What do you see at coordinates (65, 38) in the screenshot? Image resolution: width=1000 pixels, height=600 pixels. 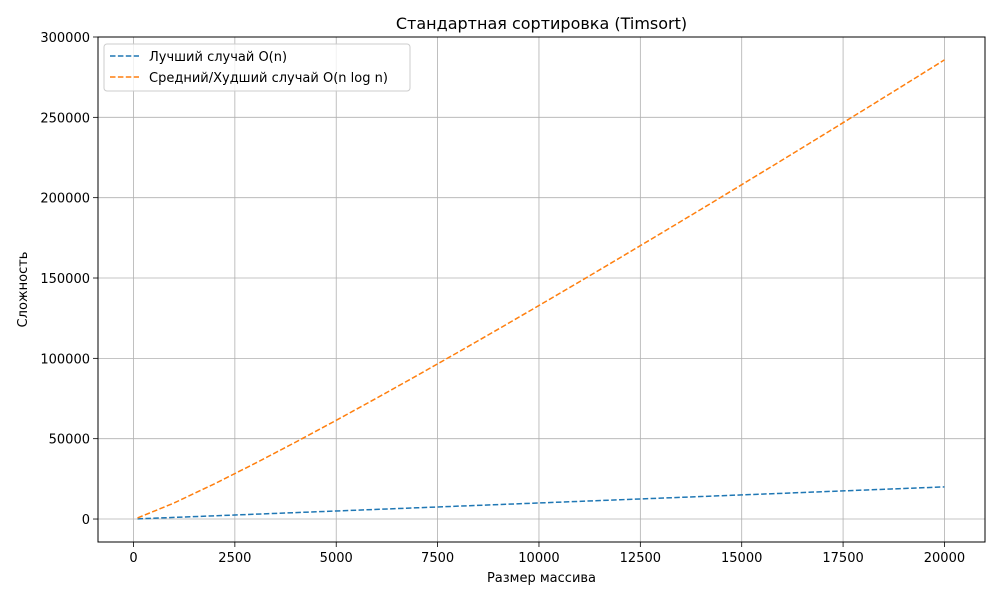 I see `y-tick-label: 300000` at bounding box center [65, 38].